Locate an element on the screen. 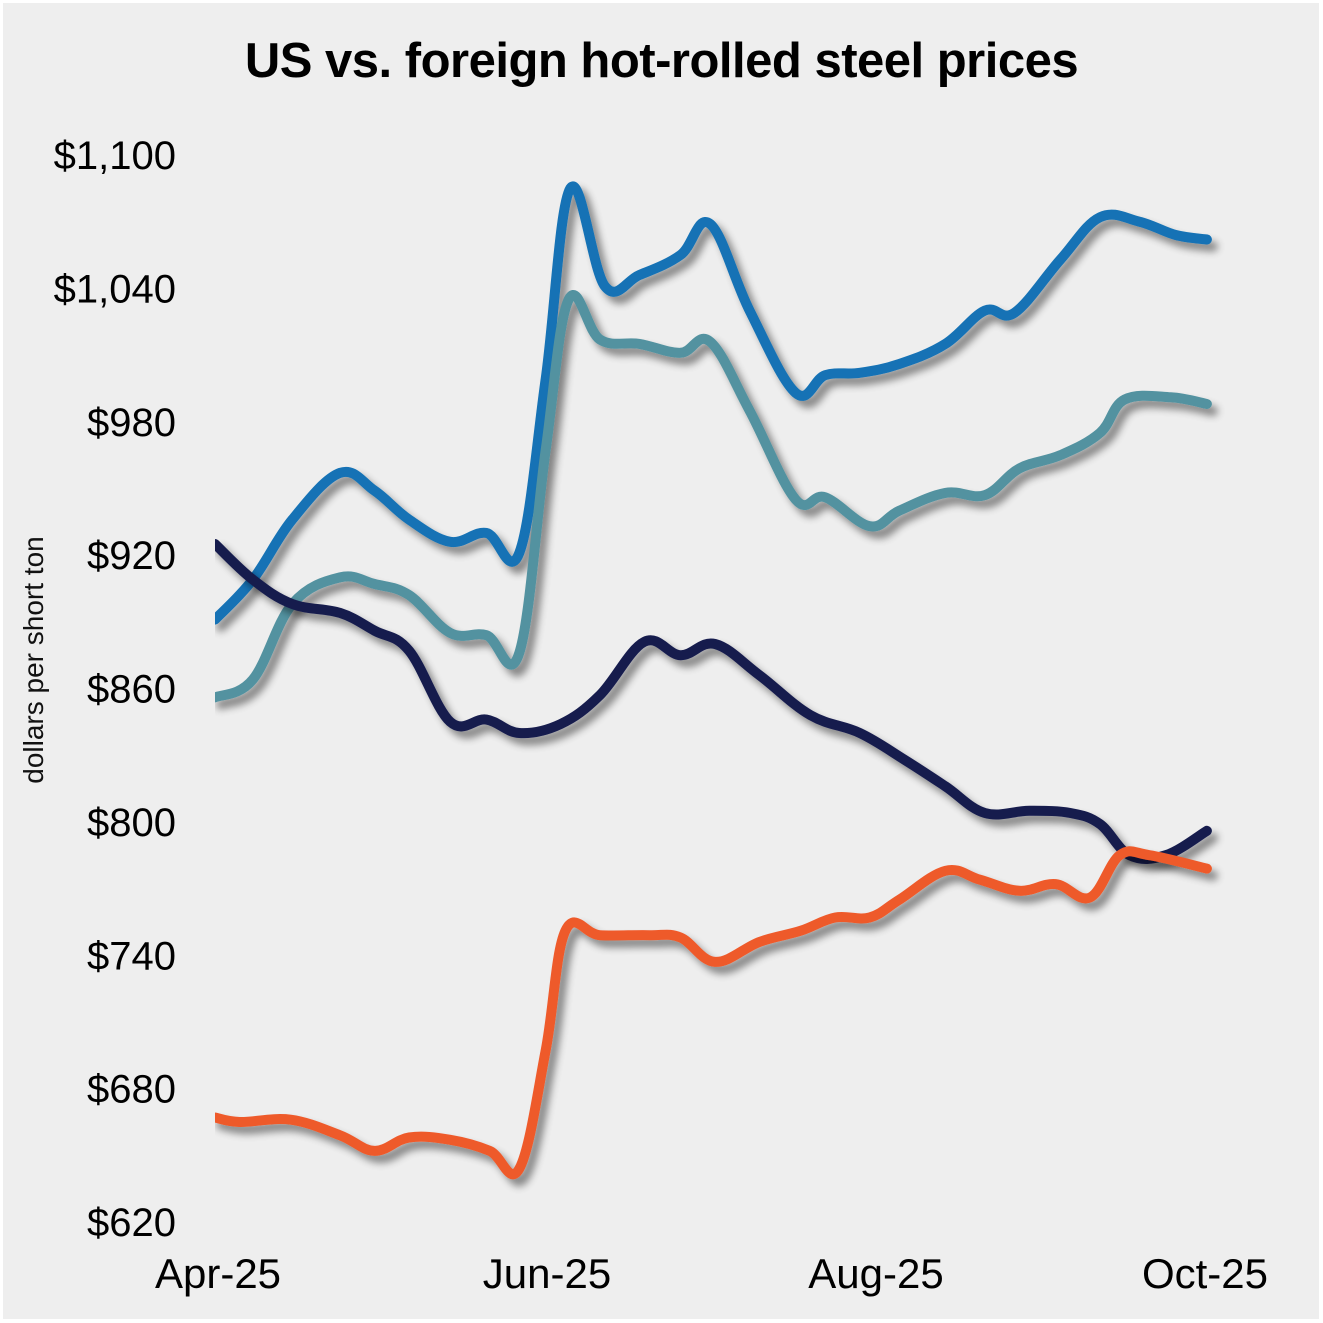 The image size is (1323, 1323). y-tick-label: $800 is located at coordinates (131, 823).